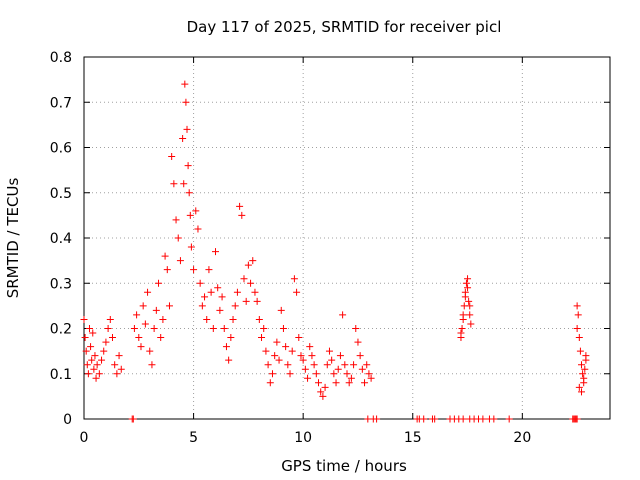 The height and width of the screenshot is (480, 640). What do you see at coordinates (61, 103) in the screenshot?
I see `y-tick-label: 0.7` at bounding box center [61, 103].